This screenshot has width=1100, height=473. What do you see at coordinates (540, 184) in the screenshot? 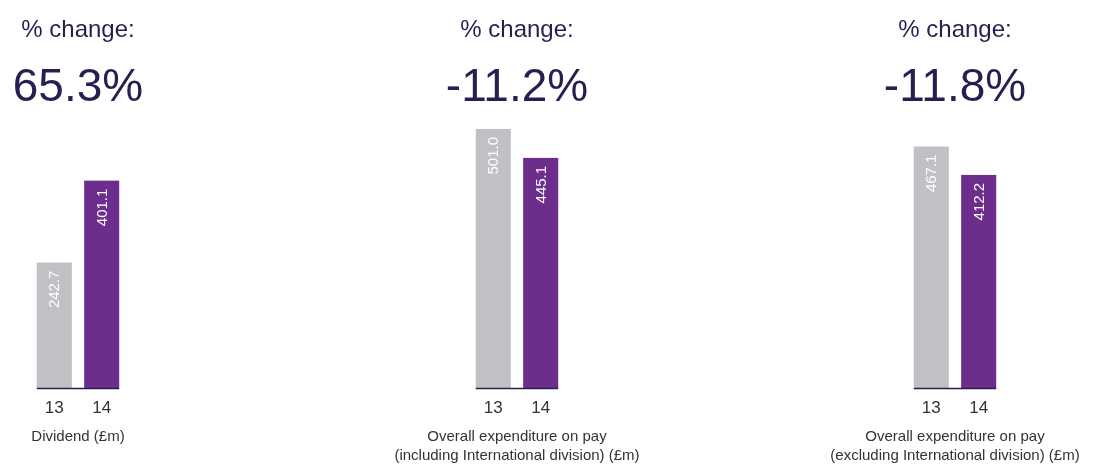
I see `data-label: 445.1` at bounding box center [540, 184].